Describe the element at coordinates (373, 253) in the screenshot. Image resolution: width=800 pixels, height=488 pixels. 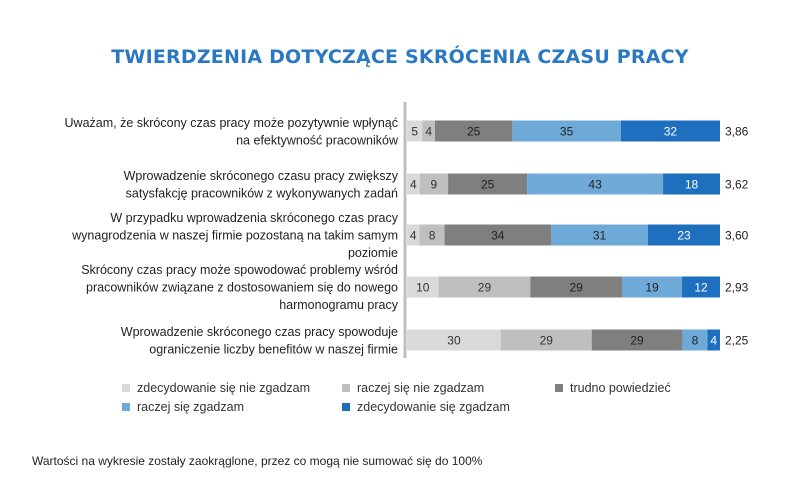
I see `category-label: poziomie` at that location.